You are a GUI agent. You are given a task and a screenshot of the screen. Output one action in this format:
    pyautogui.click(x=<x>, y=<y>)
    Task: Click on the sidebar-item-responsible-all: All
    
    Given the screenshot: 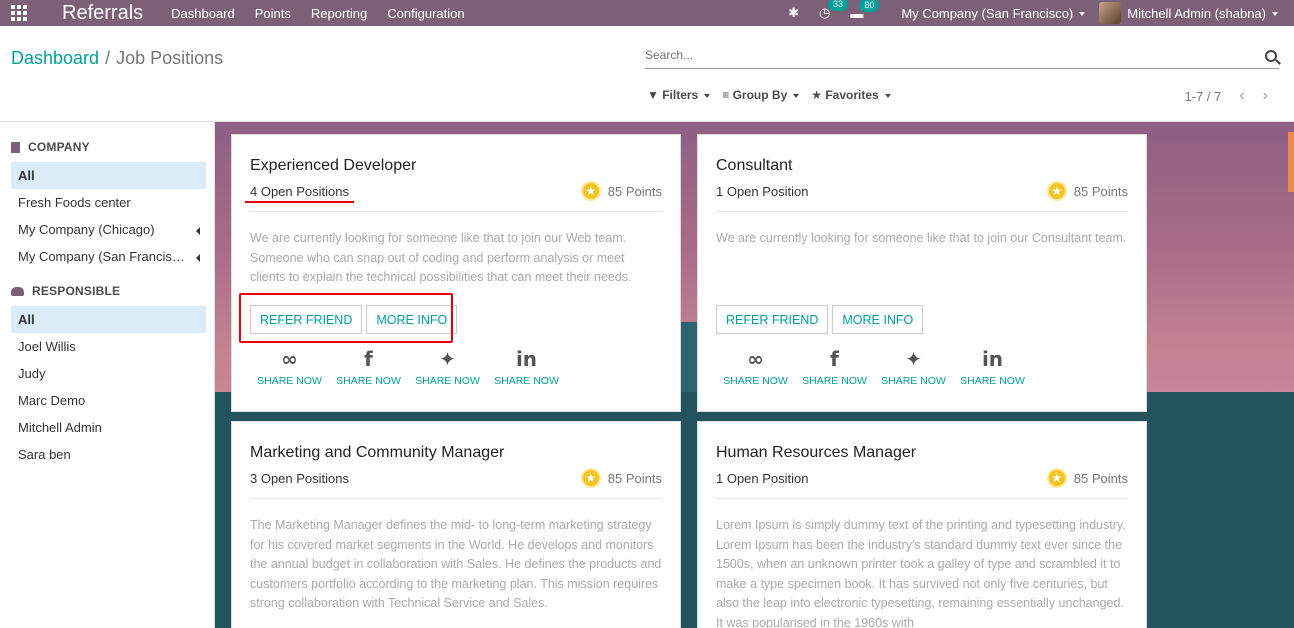 What is the action you would take?
    pyautogui.click(x=108, y=319)
    